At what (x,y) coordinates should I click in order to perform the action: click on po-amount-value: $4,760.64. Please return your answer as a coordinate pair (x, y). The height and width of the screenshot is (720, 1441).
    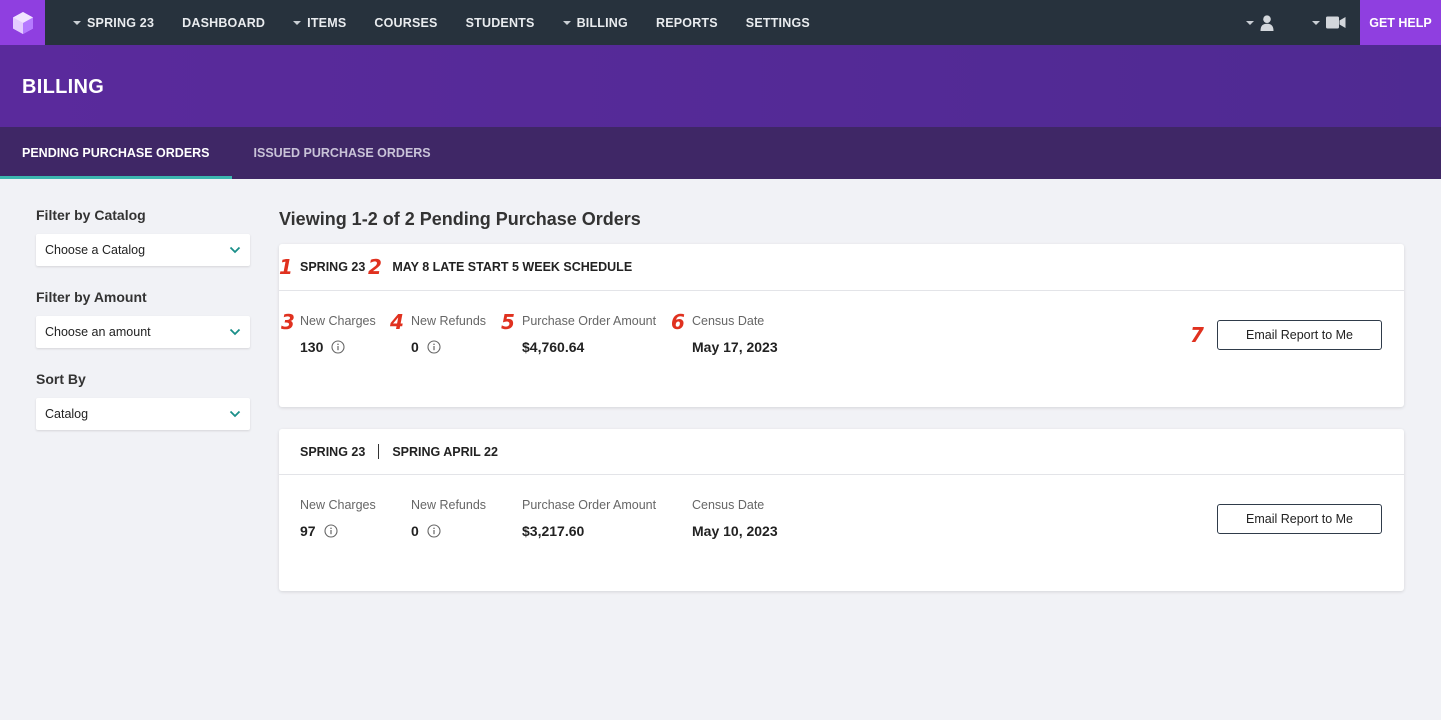
    Looking at the image, I should click on (553, 347).